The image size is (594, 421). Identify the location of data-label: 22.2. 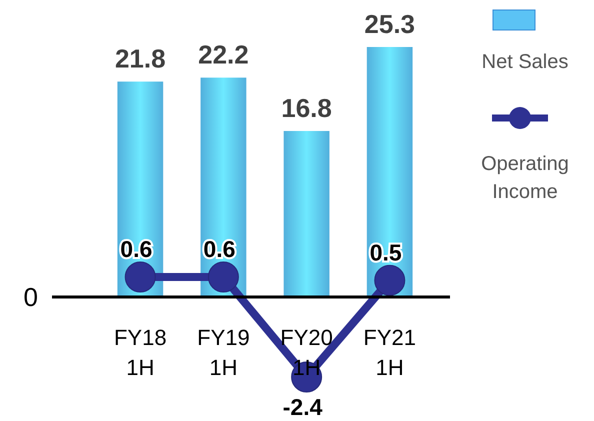
(223, 55).